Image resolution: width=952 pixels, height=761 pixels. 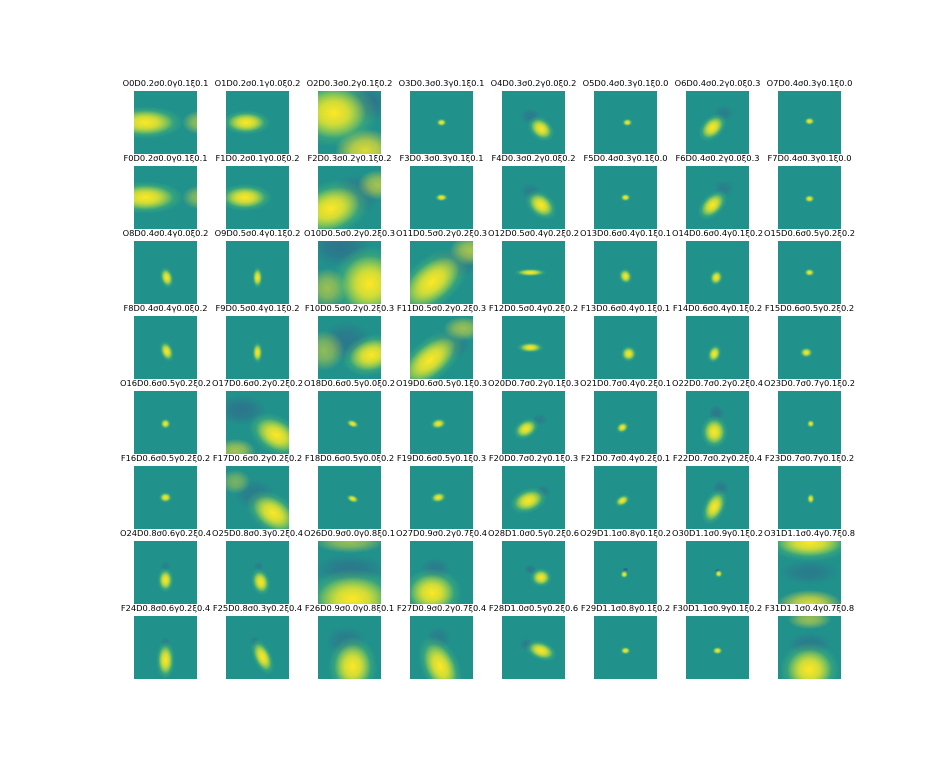 I want to click on filter-panel: F12D0.5σ0.4γ0.2ξ0.2, so click(x=533, y=341).